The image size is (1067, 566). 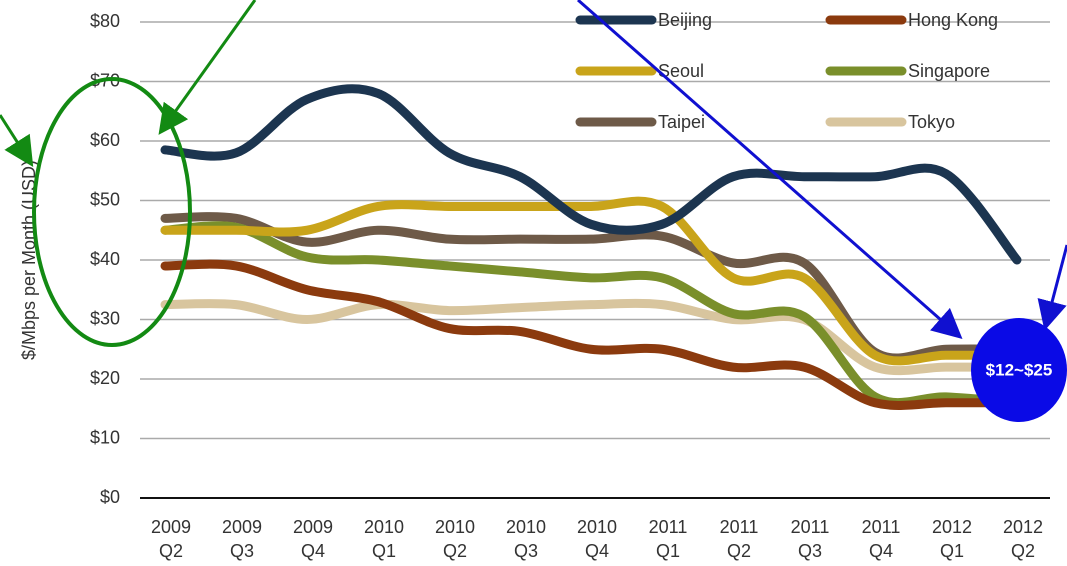 What do you see at coordinates (931, 122) in the screenshot?
I see `legend-label: Tokyo` at bounding box center [931, 122].